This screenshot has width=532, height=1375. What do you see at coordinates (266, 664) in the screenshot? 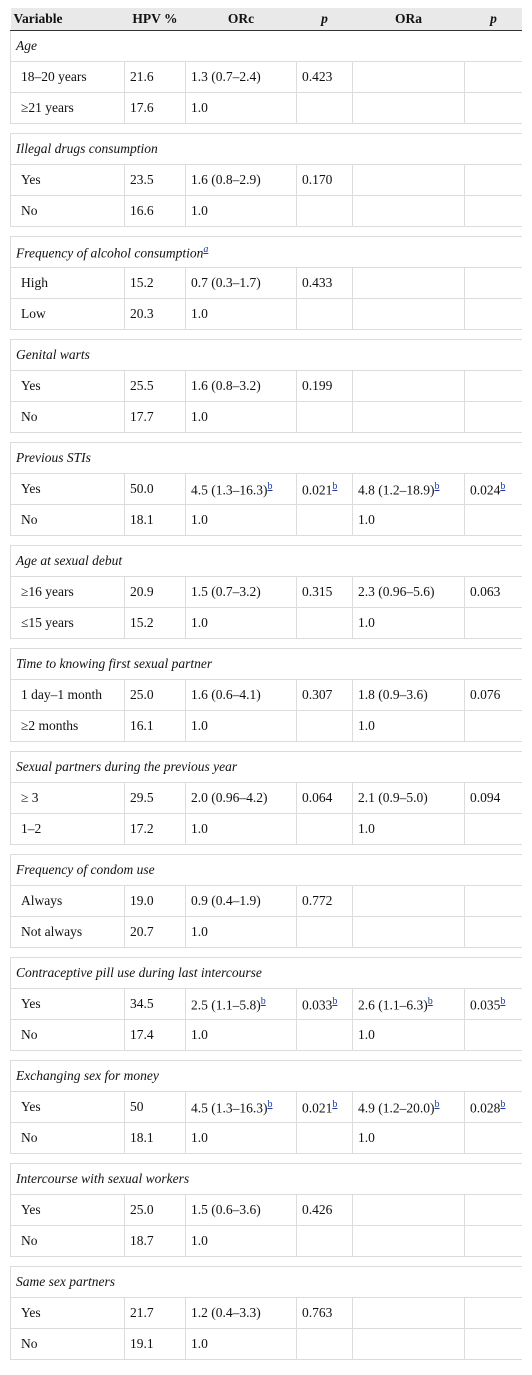
I see `group-title: Time to knowing first sexual partner` at bounding box center [266, 664].